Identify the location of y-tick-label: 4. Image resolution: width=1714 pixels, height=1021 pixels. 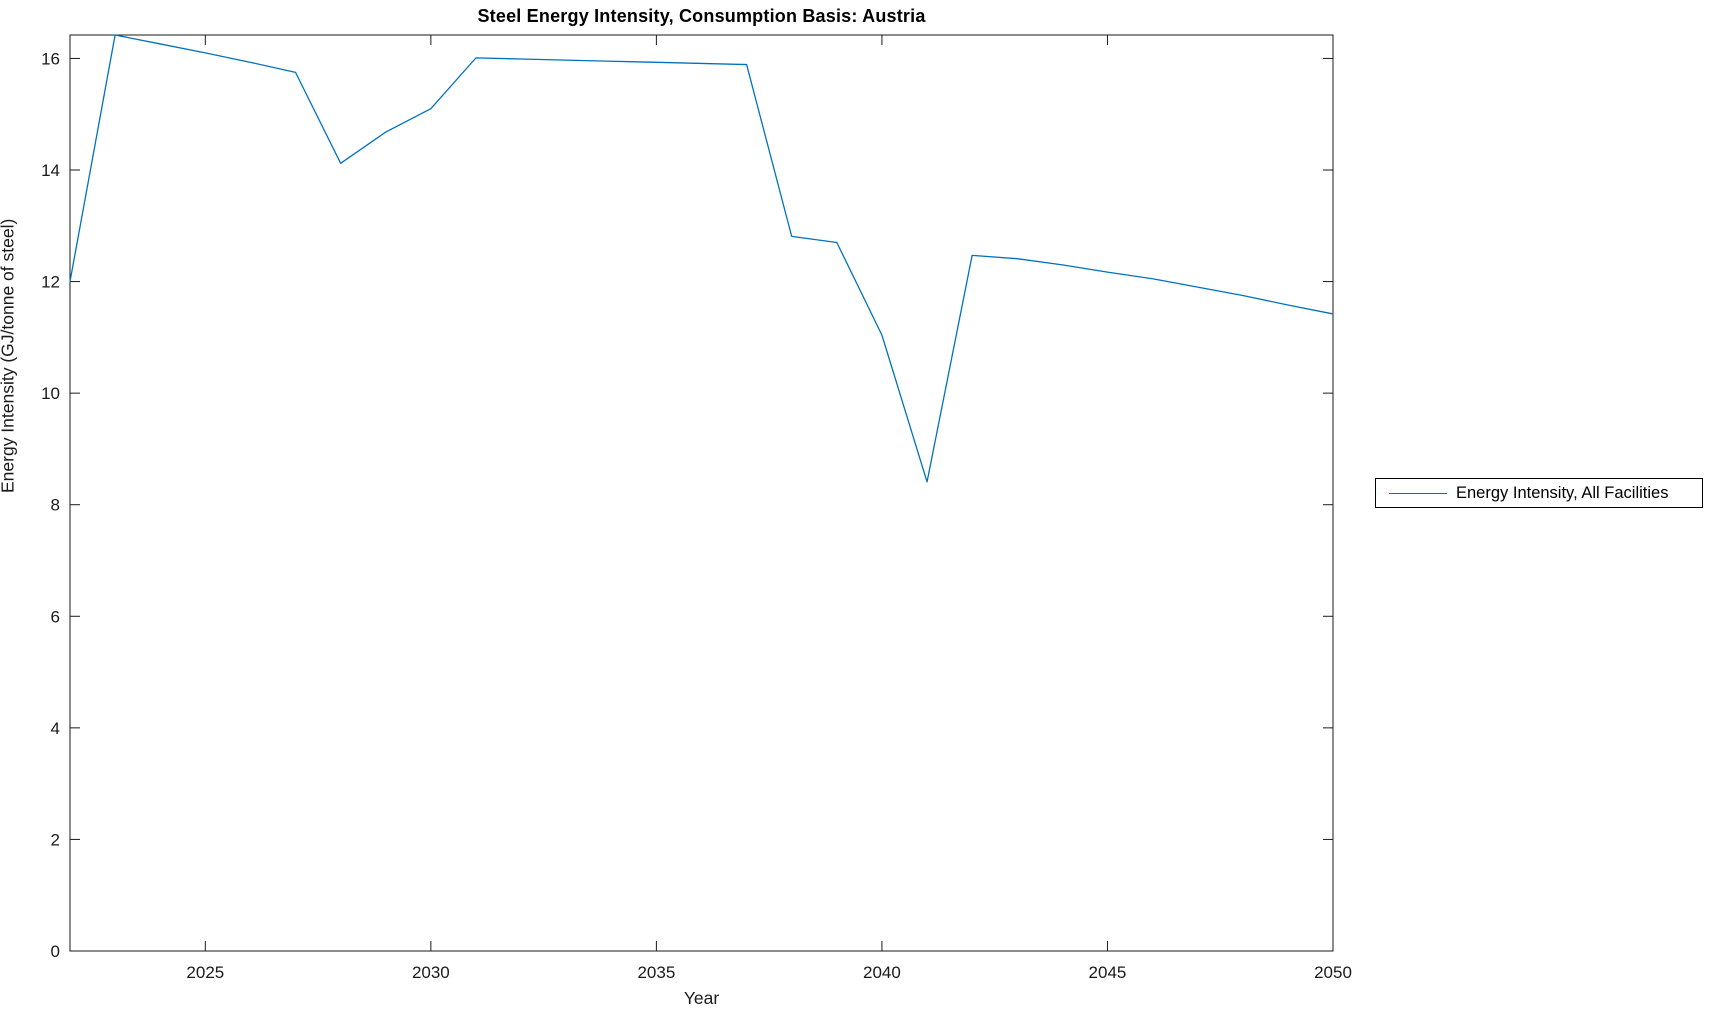
(55, 728).